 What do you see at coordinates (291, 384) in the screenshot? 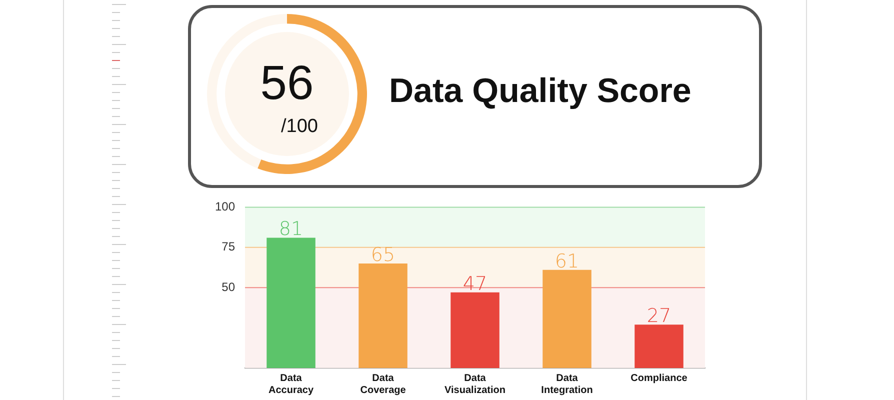
I see `x-tick-label: Data Accuracy` at bounding box center [291, 384].